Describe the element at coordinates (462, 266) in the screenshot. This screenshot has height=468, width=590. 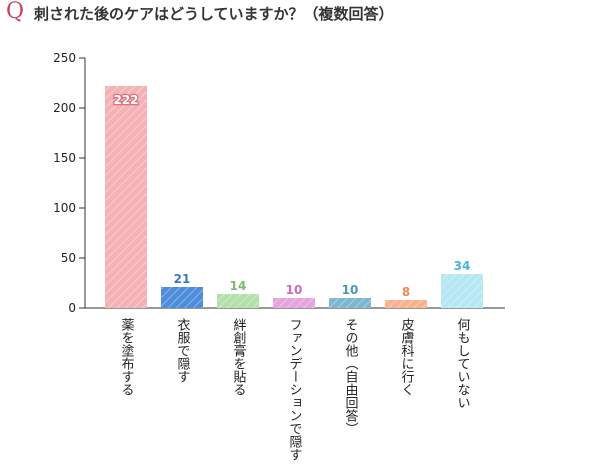
I see `data-label: 34` at that location.